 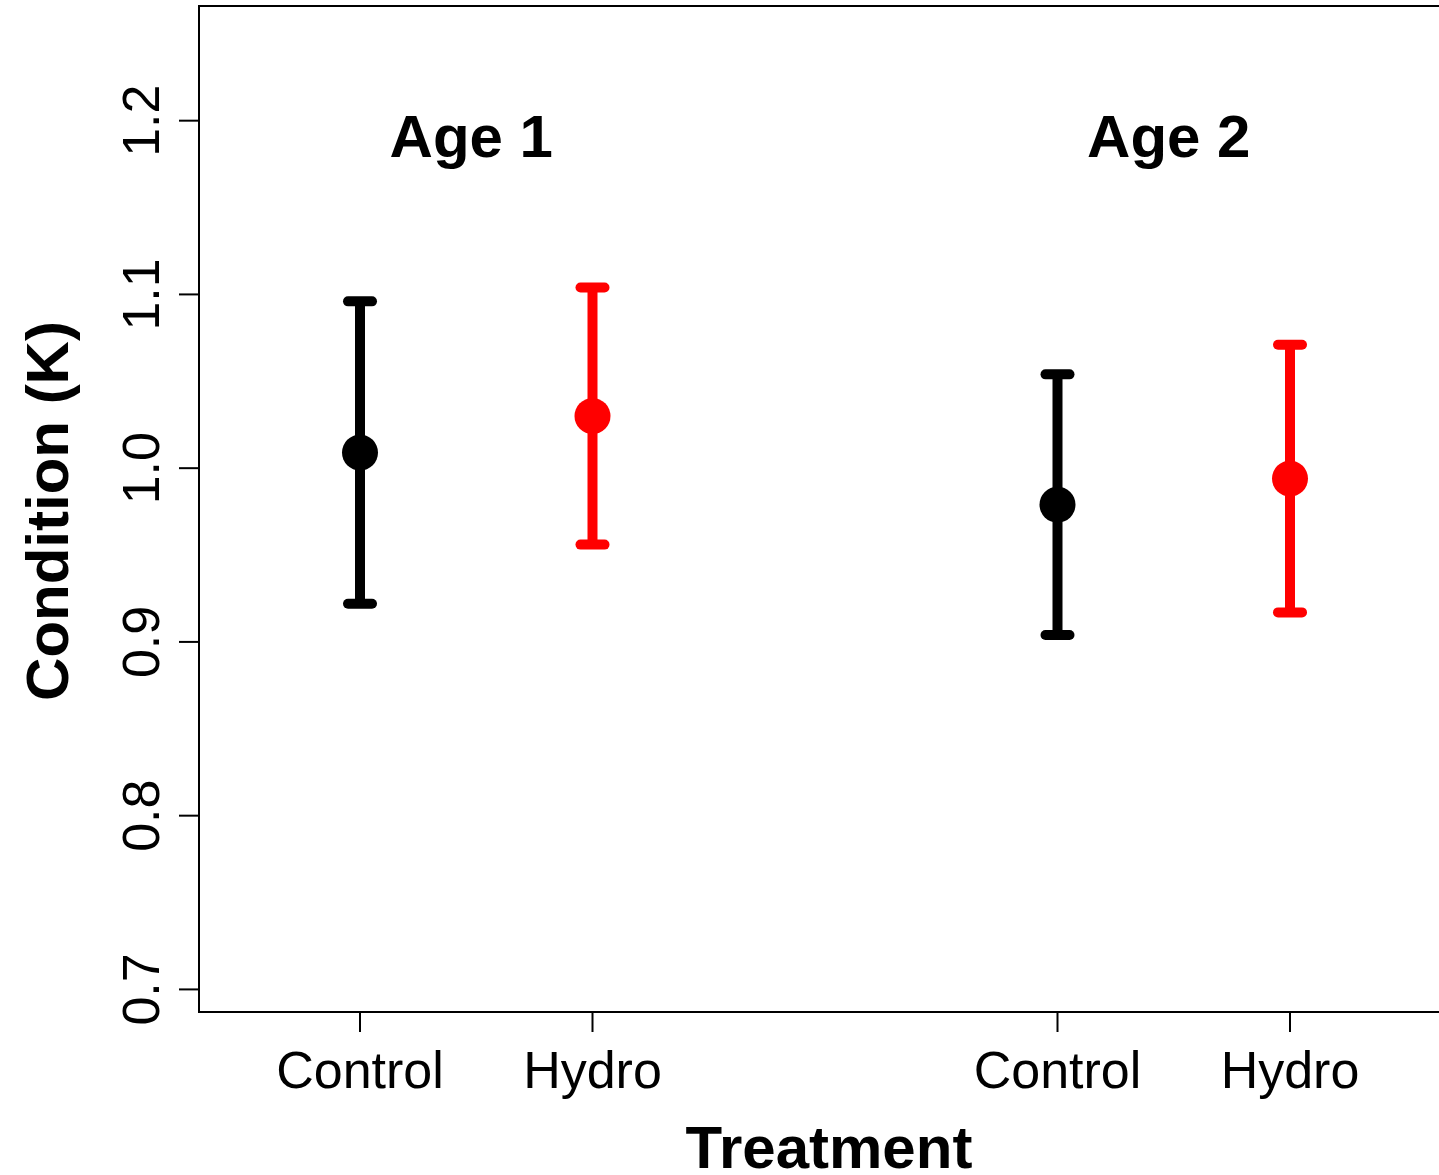 What do you see at coordinates (141, 294) in the screenshot?
I see `y-tick-label: 1.1` at bounding box center [141, 294].